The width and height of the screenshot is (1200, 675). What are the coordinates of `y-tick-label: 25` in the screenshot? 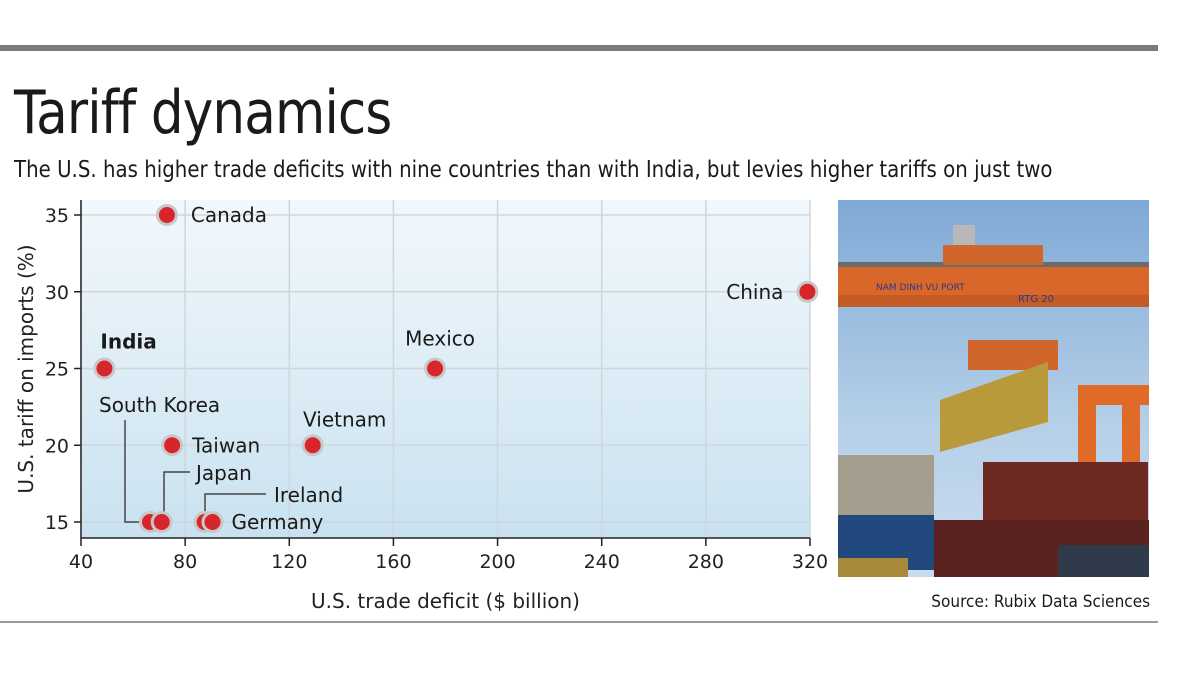 It's located at (57, 370).